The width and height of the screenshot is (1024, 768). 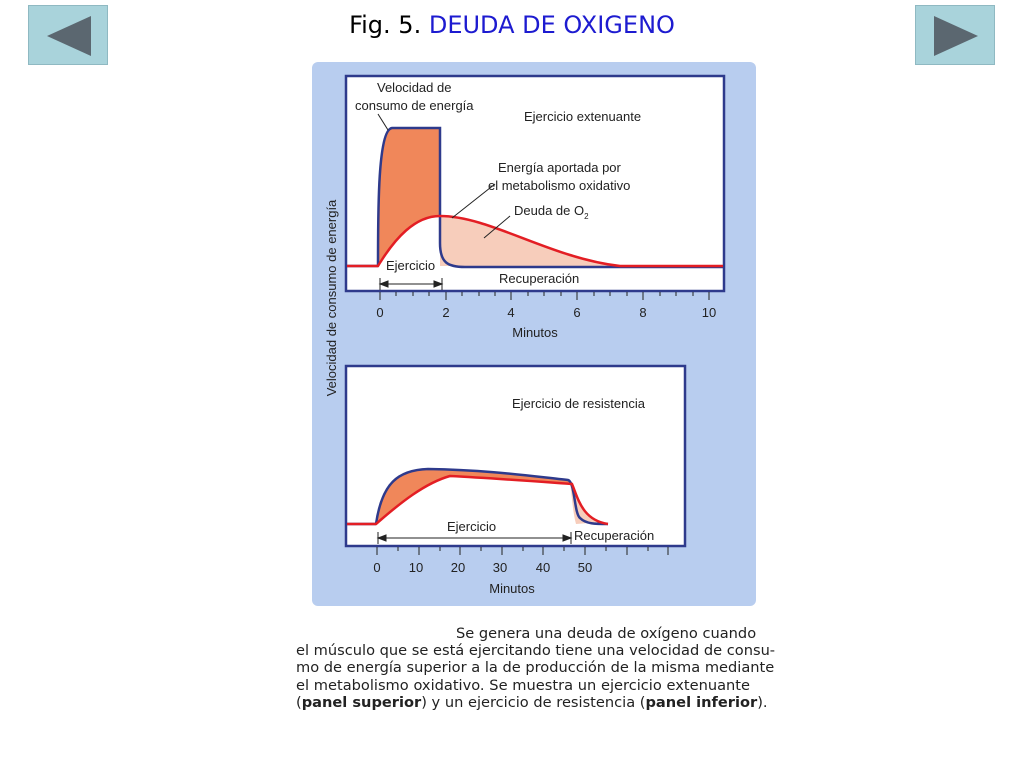 What do you see at coordinates (709, 312) in the screenshot?
I see `top-tick-10: 10` at bounding box center [709, 312].